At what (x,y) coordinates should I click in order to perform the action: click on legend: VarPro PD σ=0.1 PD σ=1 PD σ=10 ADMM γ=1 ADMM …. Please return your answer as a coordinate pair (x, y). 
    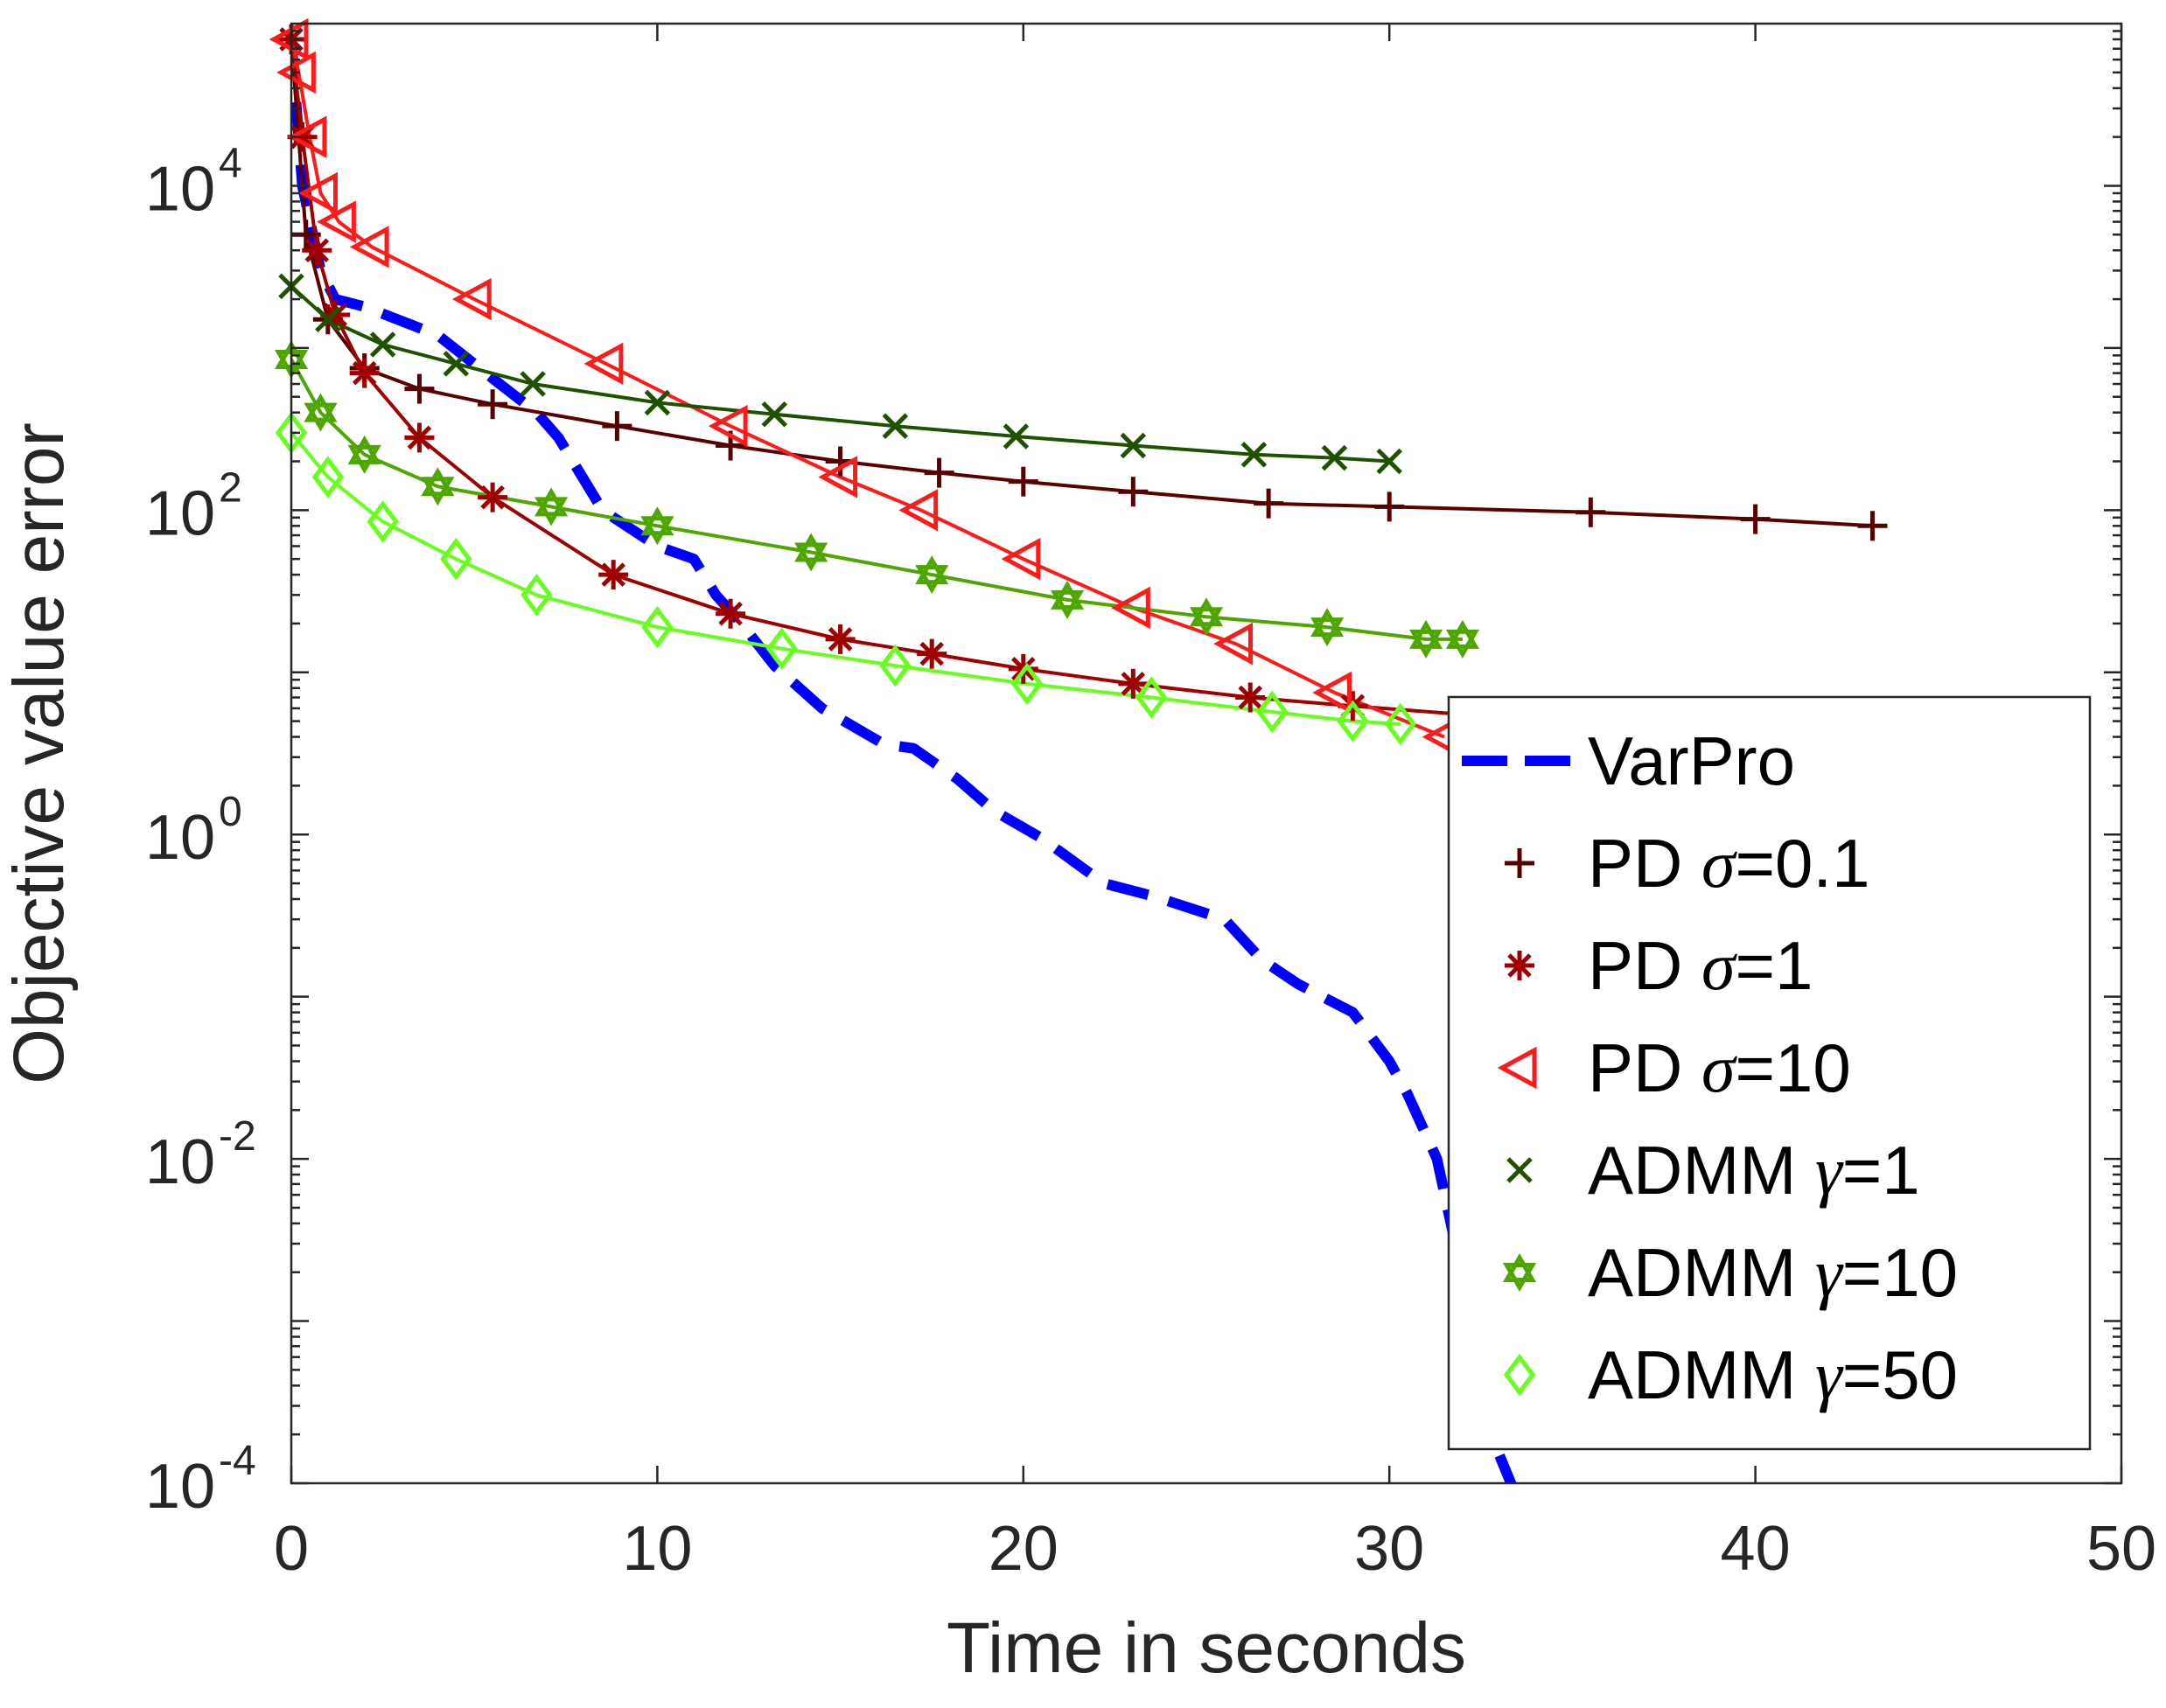
    Looking at the image, I should click on (1769, 1073).